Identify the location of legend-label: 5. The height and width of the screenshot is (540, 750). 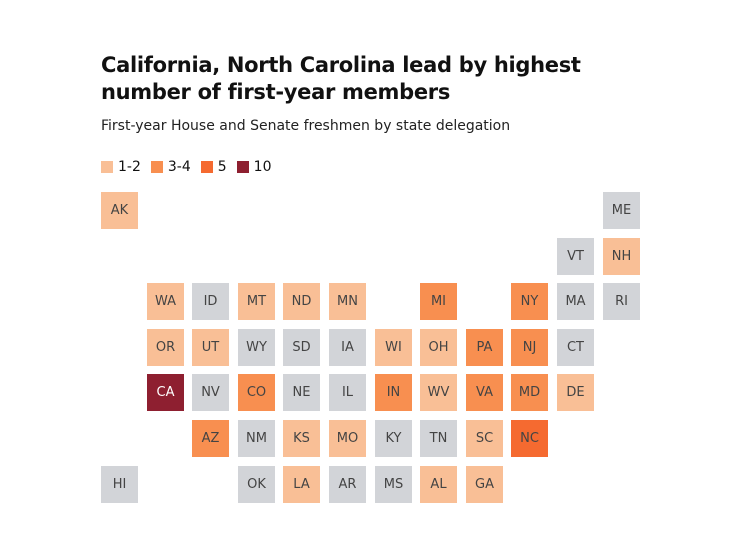
(222, 167).